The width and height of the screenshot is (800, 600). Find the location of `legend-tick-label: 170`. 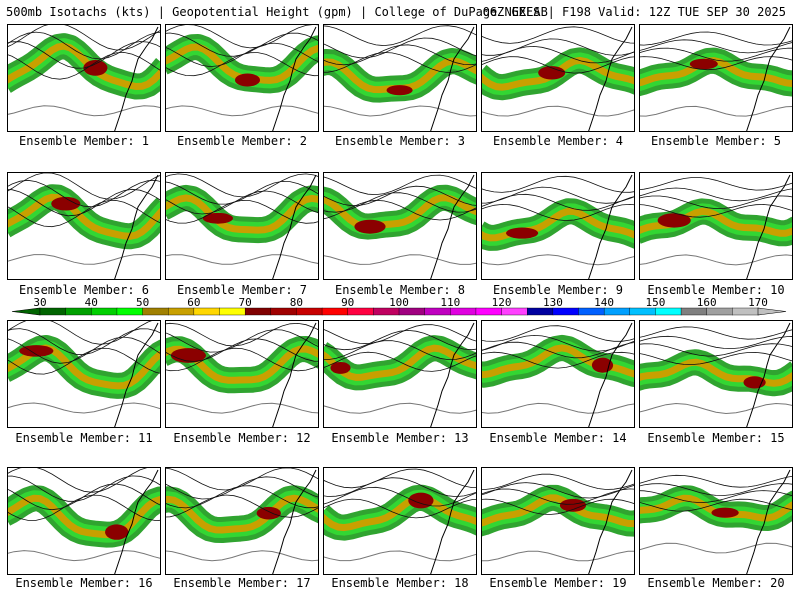

legend-tick-label: 170 is located at coordinates (758, 302).